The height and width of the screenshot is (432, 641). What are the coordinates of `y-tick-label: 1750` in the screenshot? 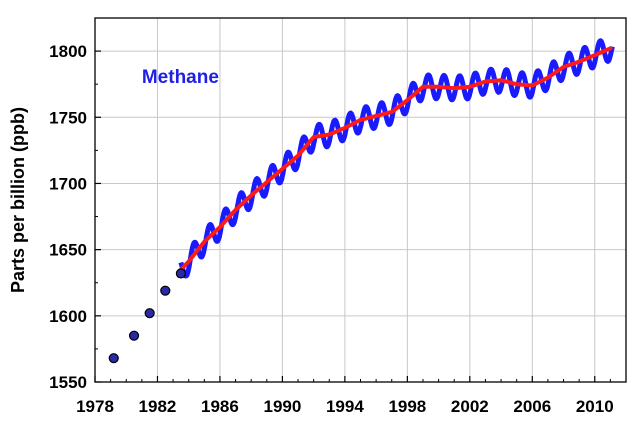 It's located at (68, 117).